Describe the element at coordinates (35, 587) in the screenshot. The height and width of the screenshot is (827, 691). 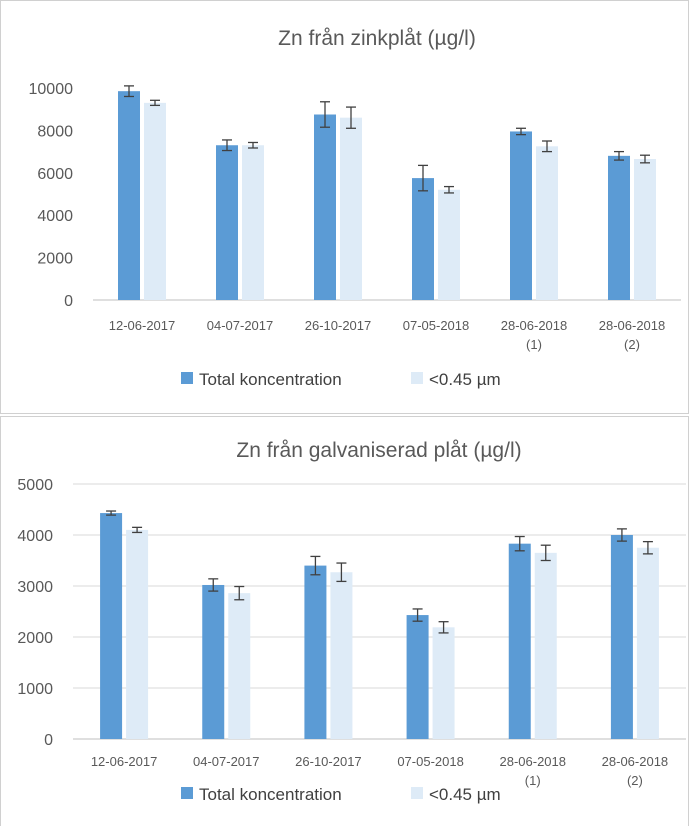
I see `y-tick-label: 3000` at that location.